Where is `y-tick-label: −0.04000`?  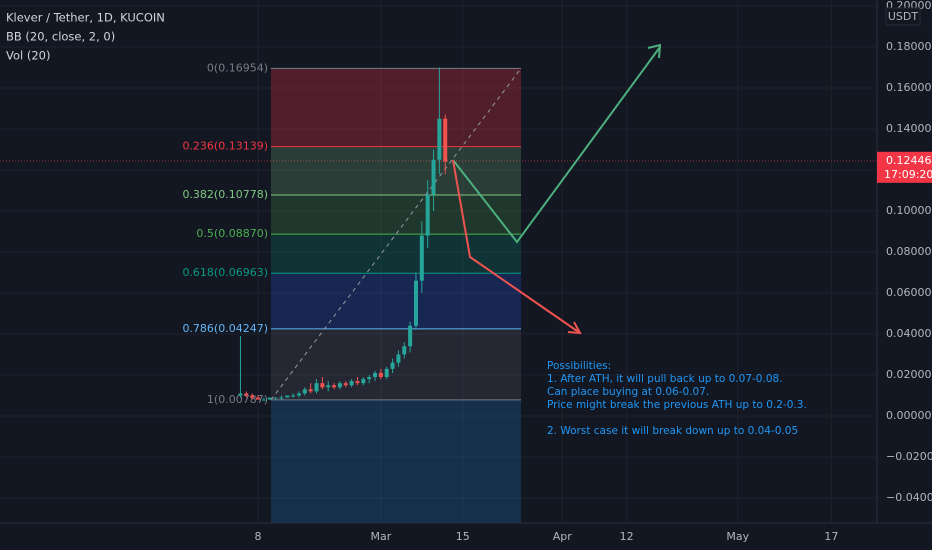
y-tick-label: −0.04000 is located at coordinates (909, 497).